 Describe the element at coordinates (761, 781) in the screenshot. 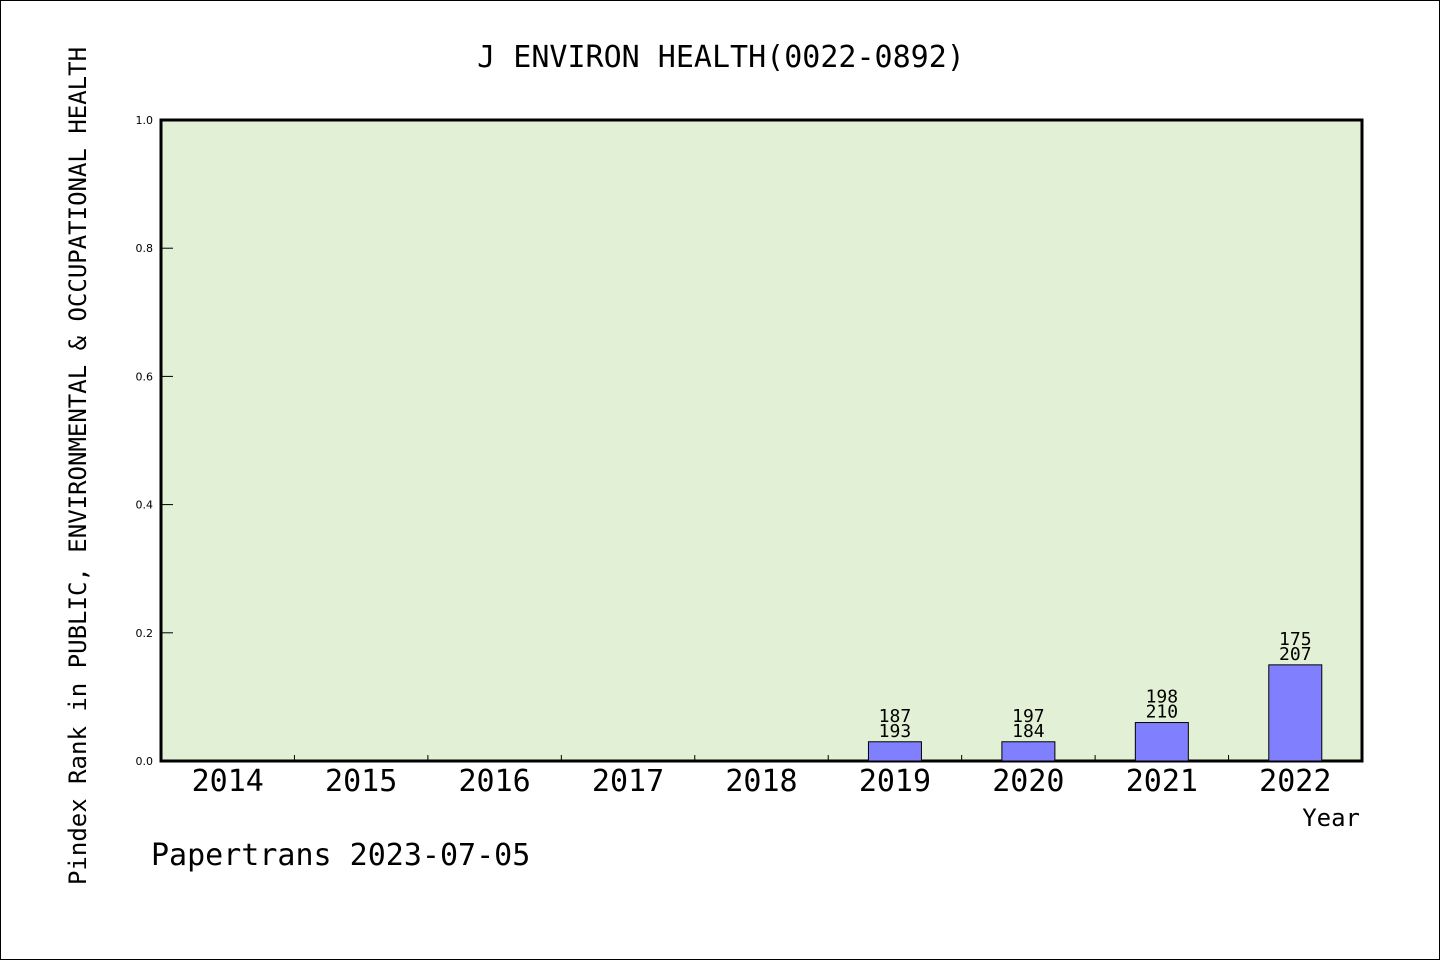

I see `x-tick-label: 2018` at that location.